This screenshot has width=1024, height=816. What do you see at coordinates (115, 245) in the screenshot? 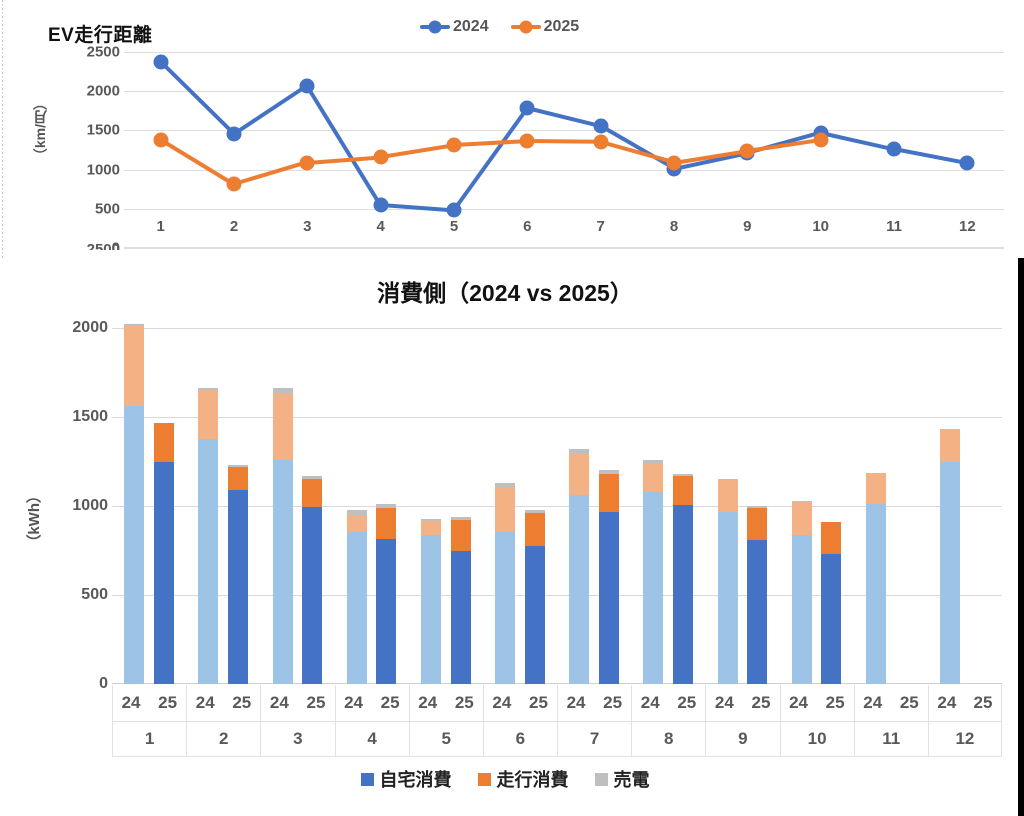
I see `top-chart-y-tick-label: 0` at bounding box center [115, 245].